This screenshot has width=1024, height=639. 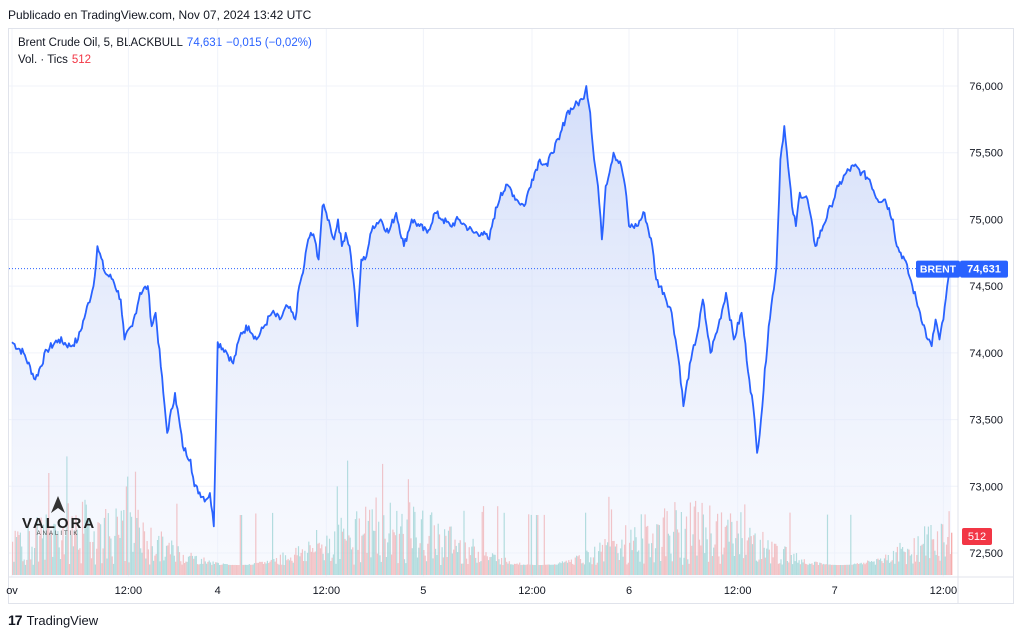 What do you see at coordinates (165, 60) in the screenshot?
I see `legend-volume-row: Vol. · Tics 512` at bounding box center [165, 60].